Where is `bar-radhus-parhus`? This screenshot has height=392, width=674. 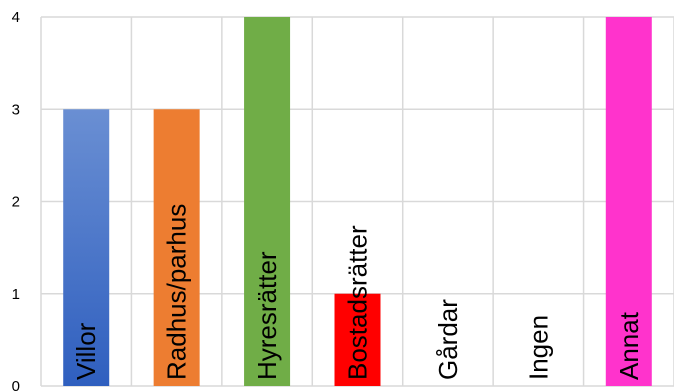
bar-radhus-parhus is located at coordinates (176, 247).